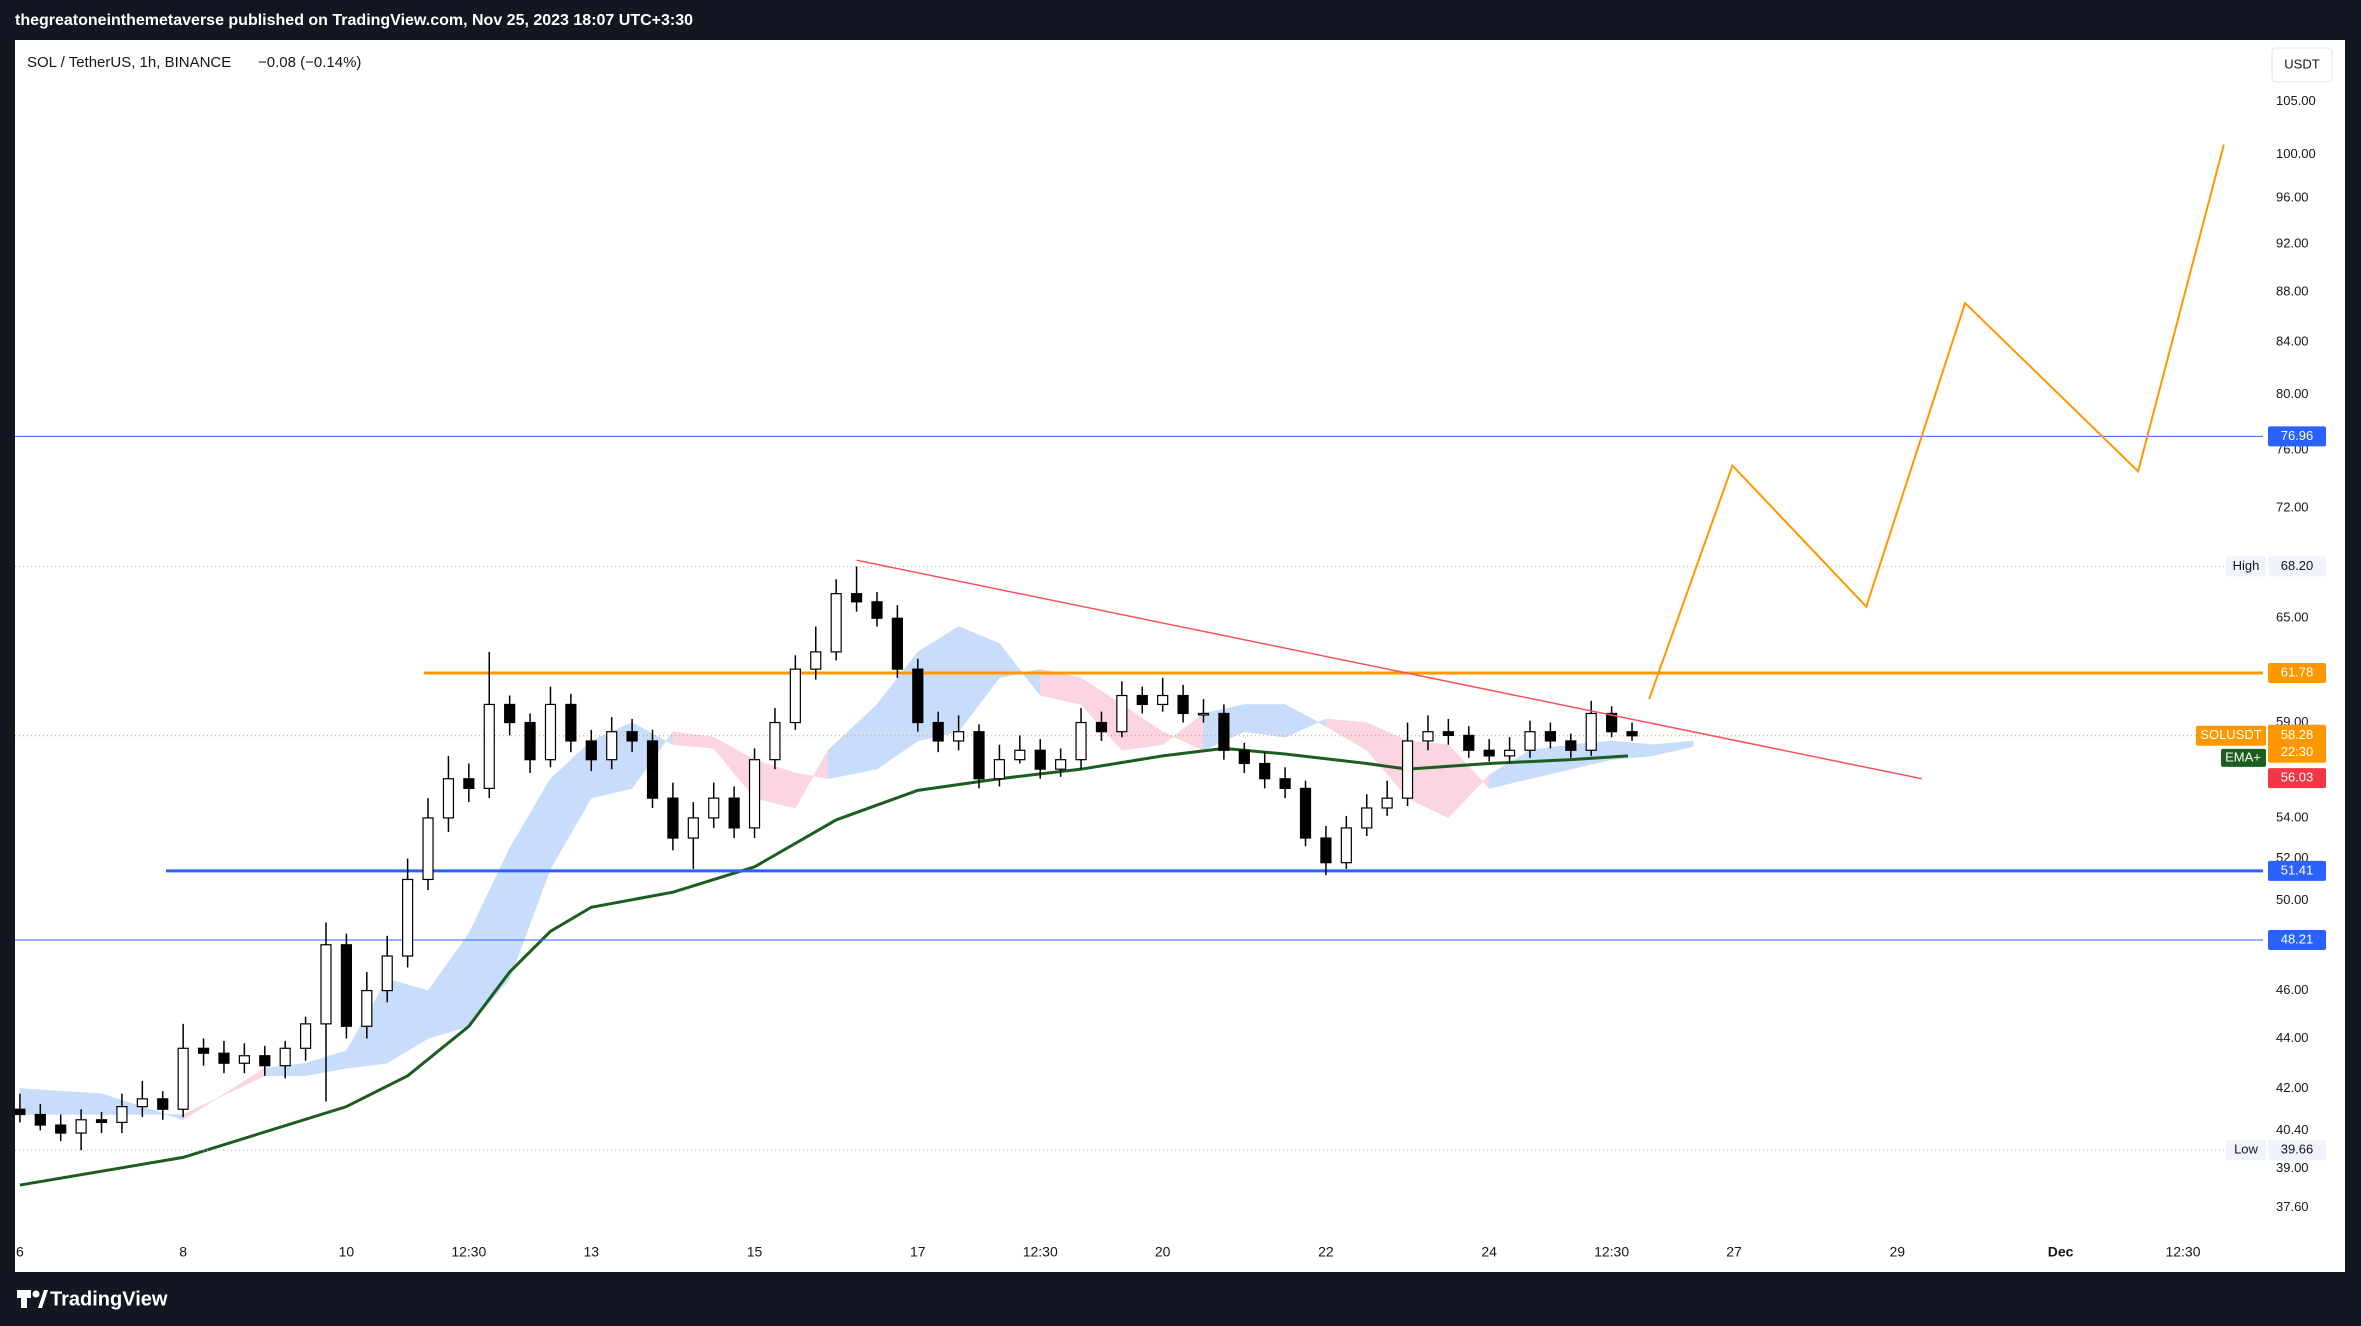 Image resolution: width=2361 pixels, height=1326 pixels. What do you see at coordinates (1936, 422) in the screenshot?
I see `projection-path` at bounding box center [1936, 422].